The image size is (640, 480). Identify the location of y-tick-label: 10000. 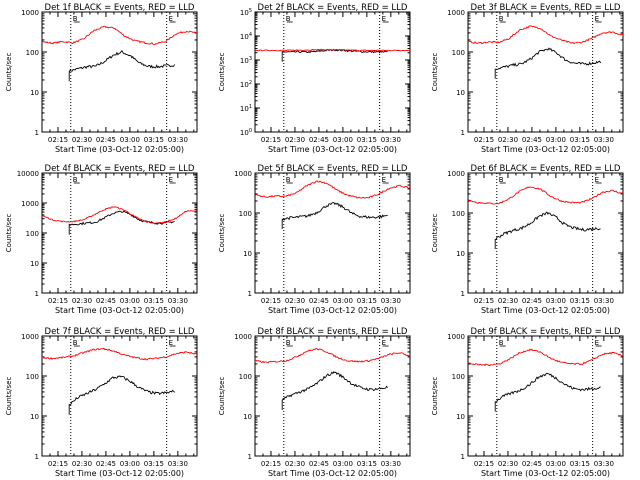
(28, 174).